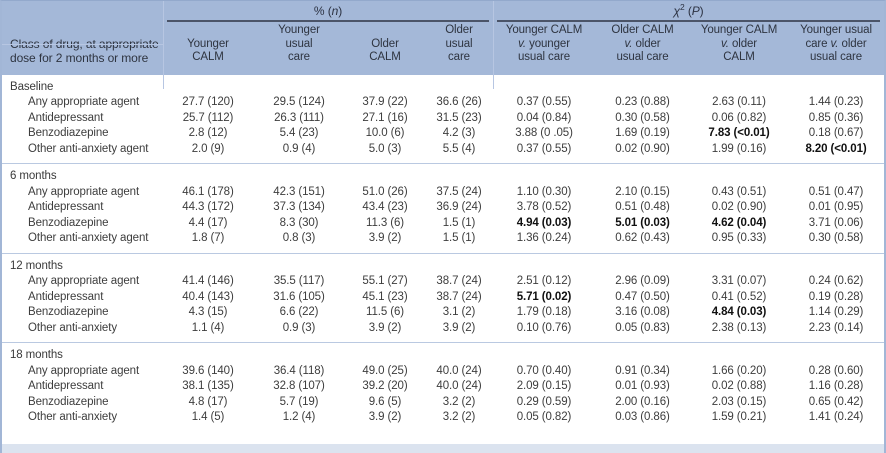 This screenshot has height=453, width=886. What do you see at coordinates (642, 327) in the screenshot?
I see `value-cell: 0.05 (0.83)` at bounding box center [642, 327].